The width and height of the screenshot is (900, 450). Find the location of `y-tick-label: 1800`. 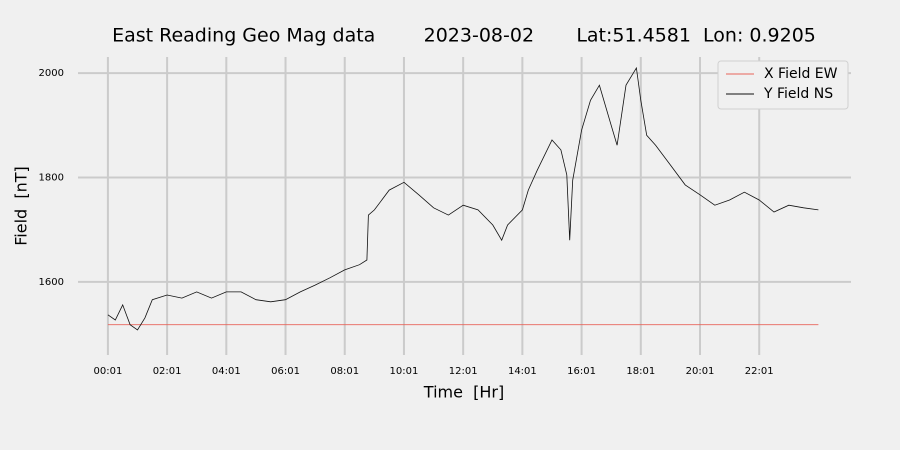

y-tick-label: 1800 is located at coordinates (51, 178).